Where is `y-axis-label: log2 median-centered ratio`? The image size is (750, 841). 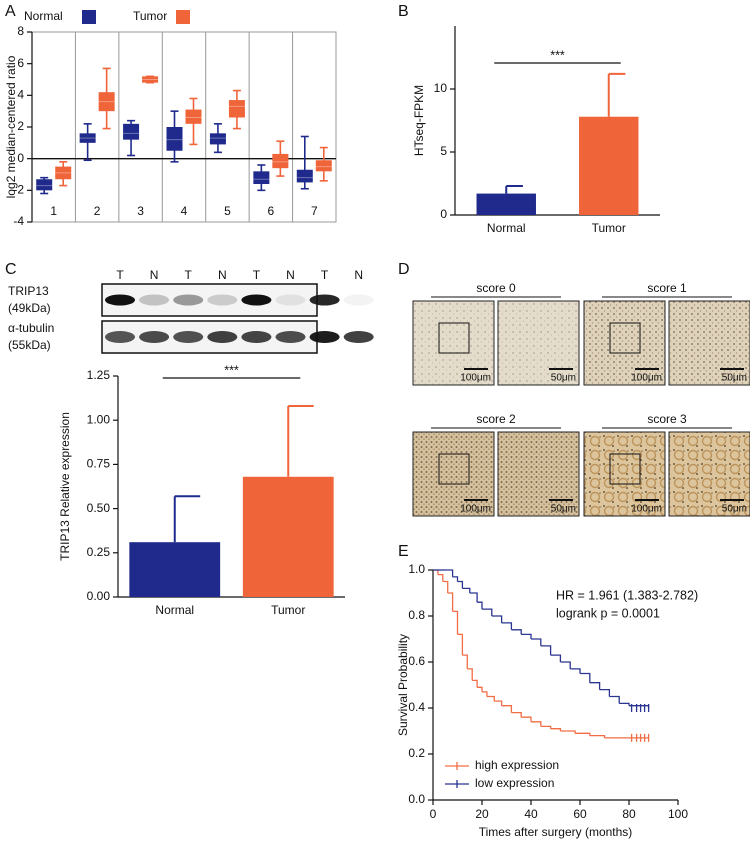 y-axis-label: log2 median-centered ratio is located at coordinates (11, 126).